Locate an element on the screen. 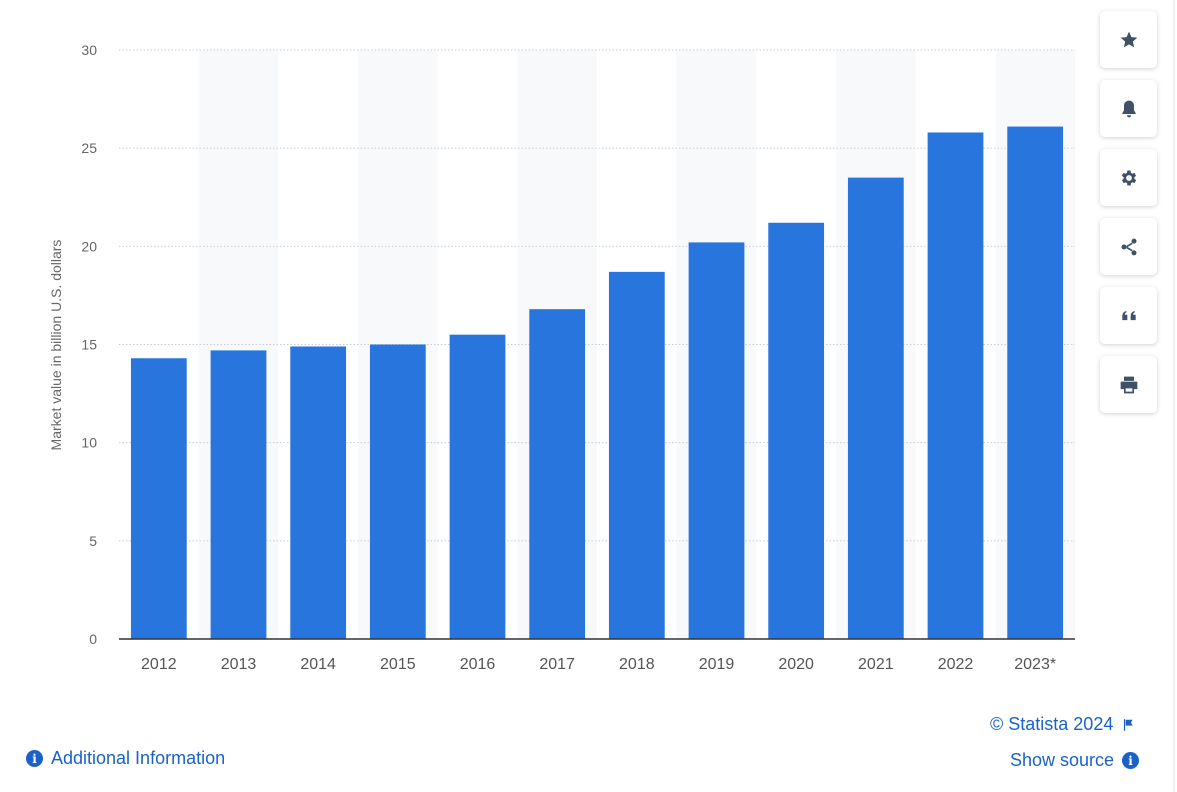  bar-2022 is located at coordinates (955, 385).